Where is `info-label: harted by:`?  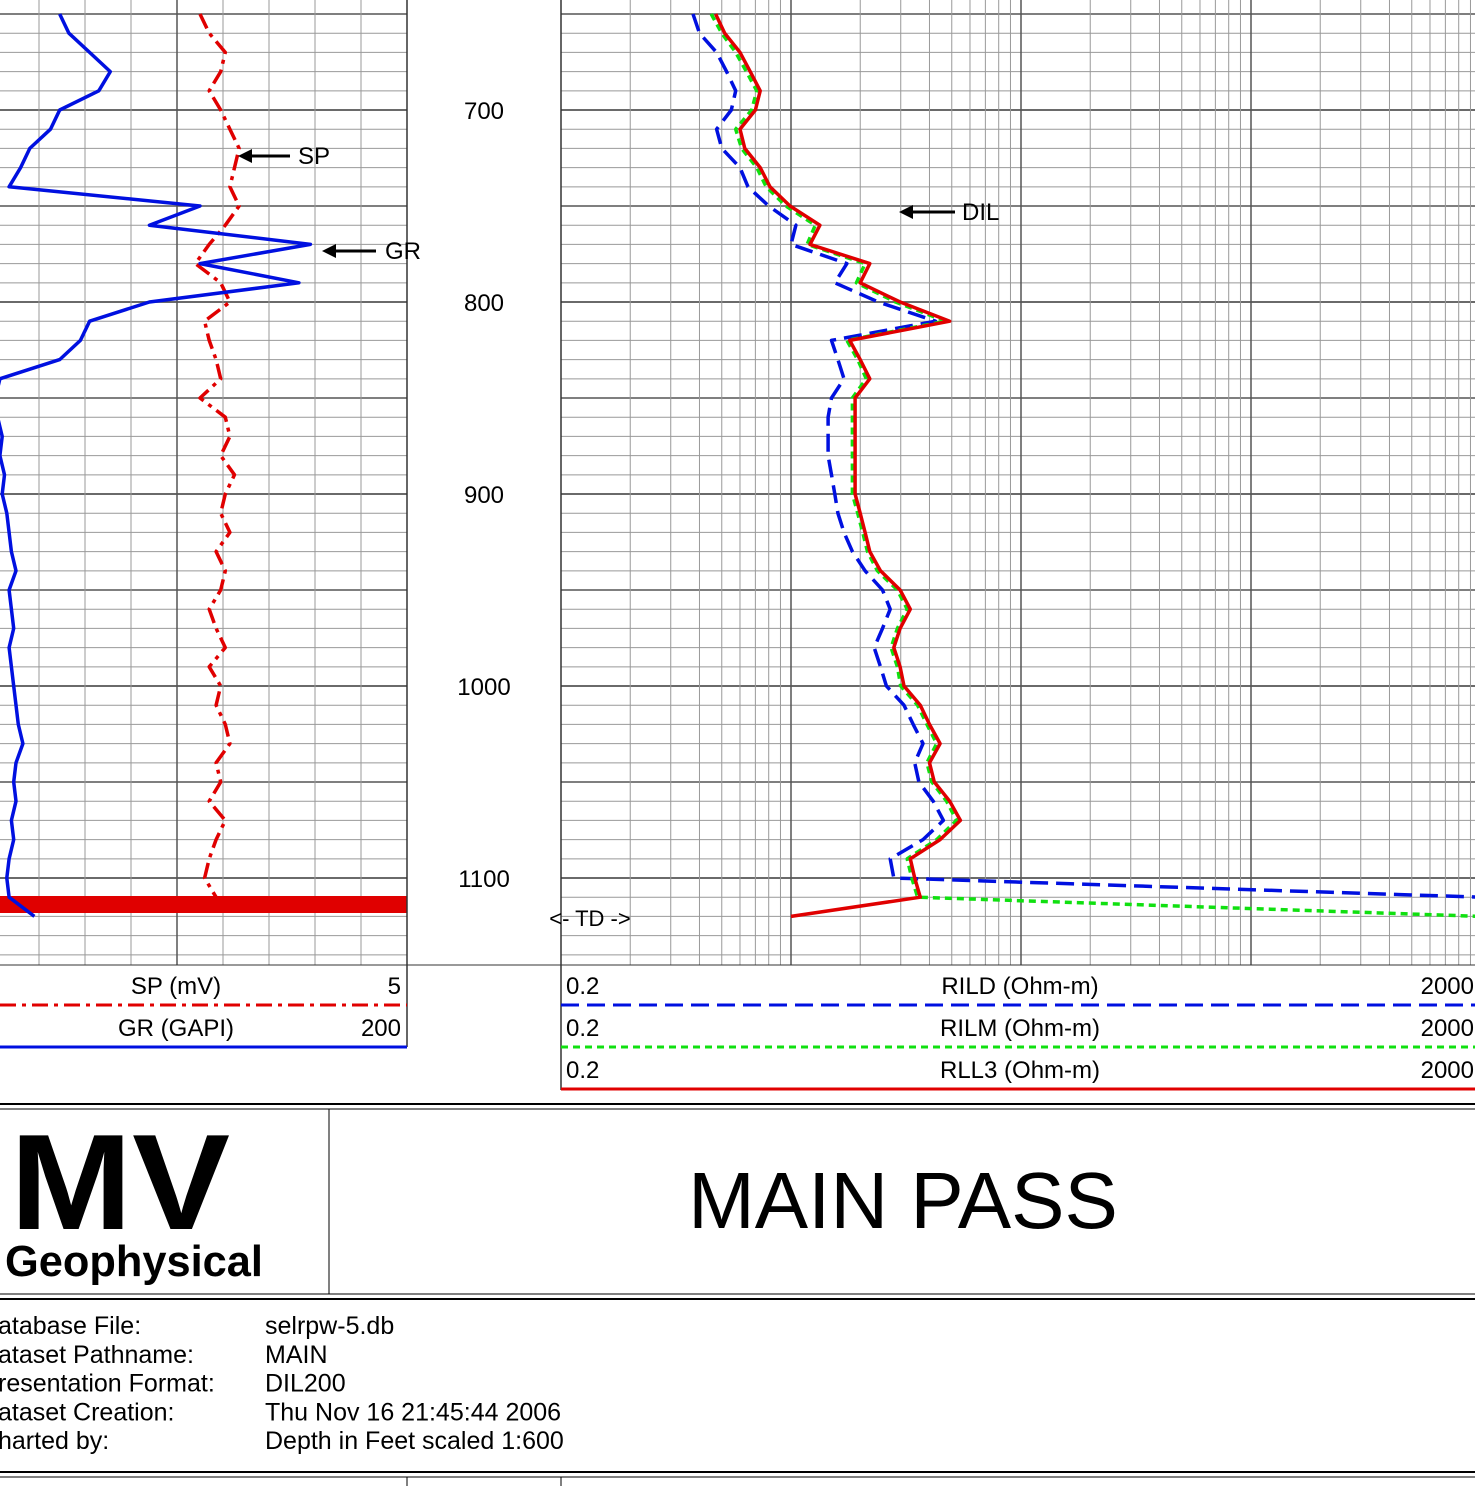 info-label: harted by: is located at coordinates (54, 1441).